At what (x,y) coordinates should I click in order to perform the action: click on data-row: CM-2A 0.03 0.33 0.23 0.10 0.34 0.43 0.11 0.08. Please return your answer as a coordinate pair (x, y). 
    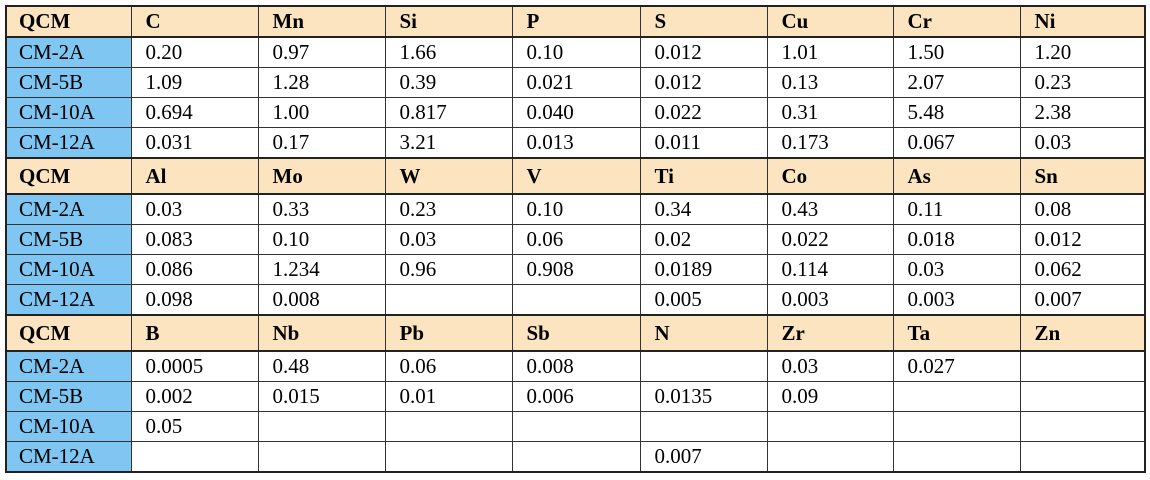
    Looking at the image, I should click on (575, 209).